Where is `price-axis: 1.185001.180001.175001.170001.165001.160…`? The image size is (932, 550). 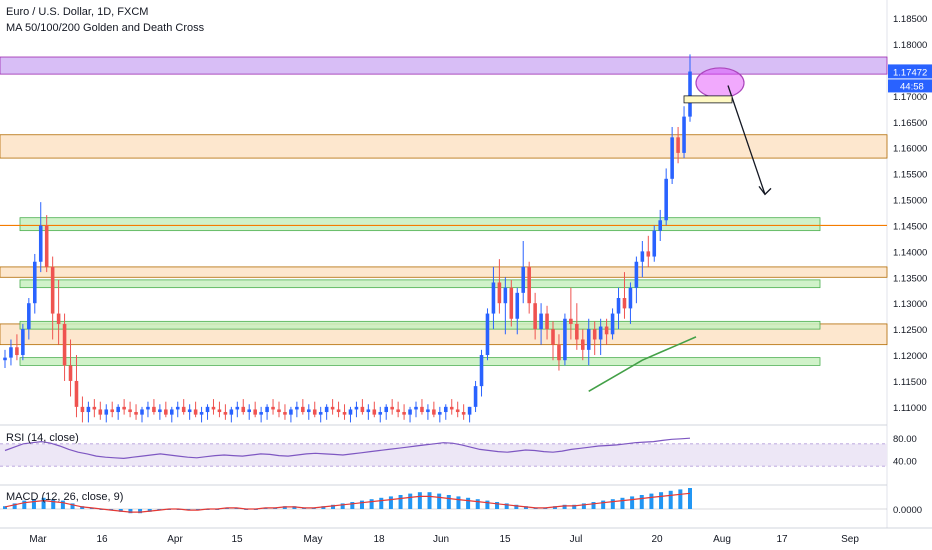
price-axis: 1.185001.180001.175001.170001.165001.160… is located at coordinates (910, 265).